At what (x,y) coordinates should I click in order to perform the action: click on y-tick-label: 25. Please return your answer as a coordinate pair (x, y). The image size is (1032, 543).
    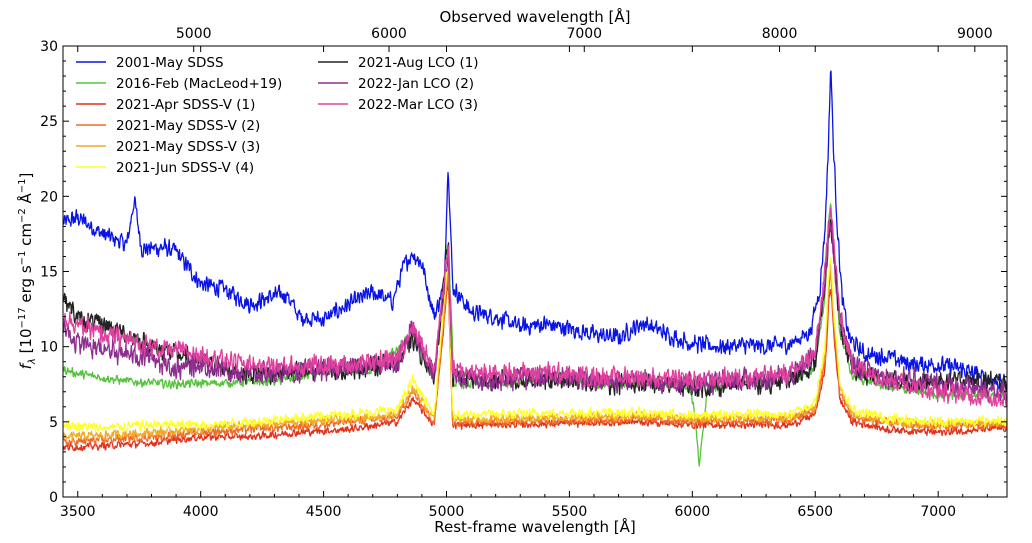
    Looking at the image, I should click on (49, 122).